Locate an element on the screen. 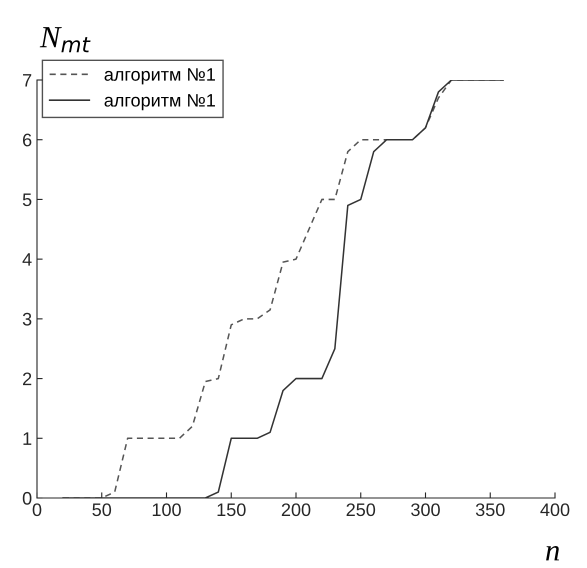 The width and height of the screenshot is (587, 568). y-tick-label: 5 is located at coordinates (27, 200).